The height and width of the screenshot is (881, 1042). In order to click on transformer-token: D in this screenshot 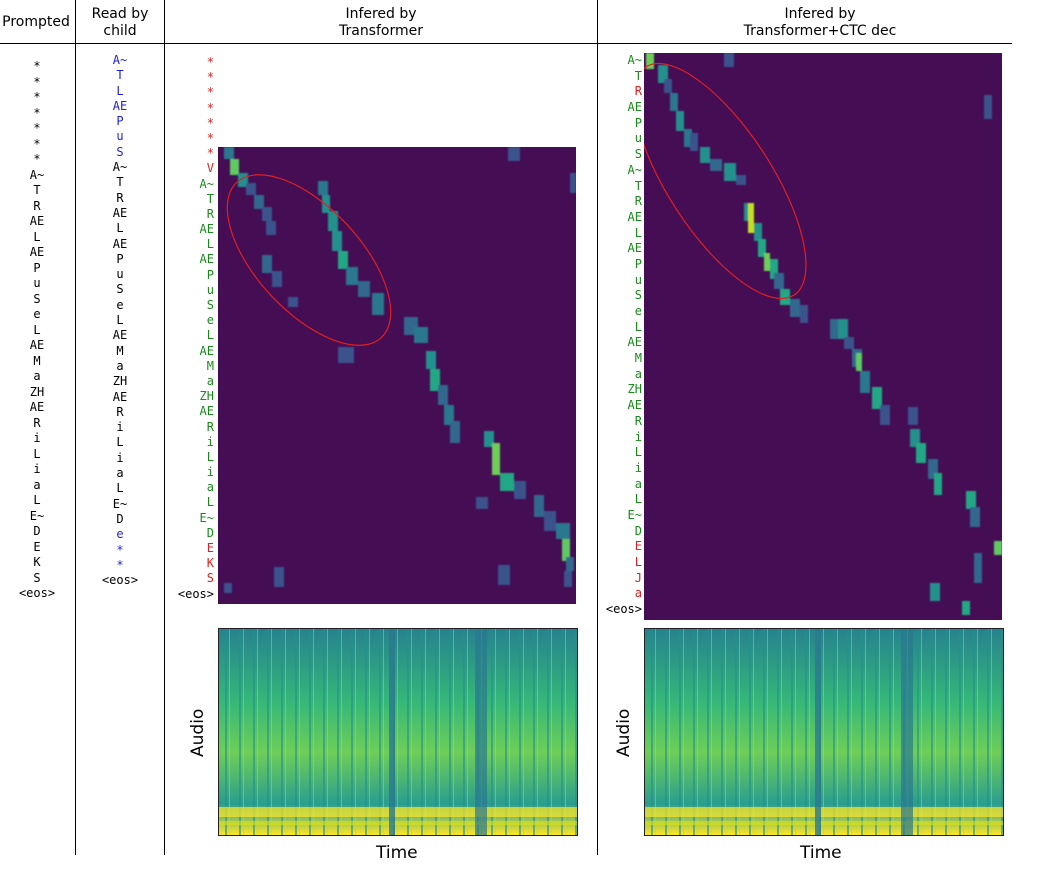, I will do `click(210, 532)`.